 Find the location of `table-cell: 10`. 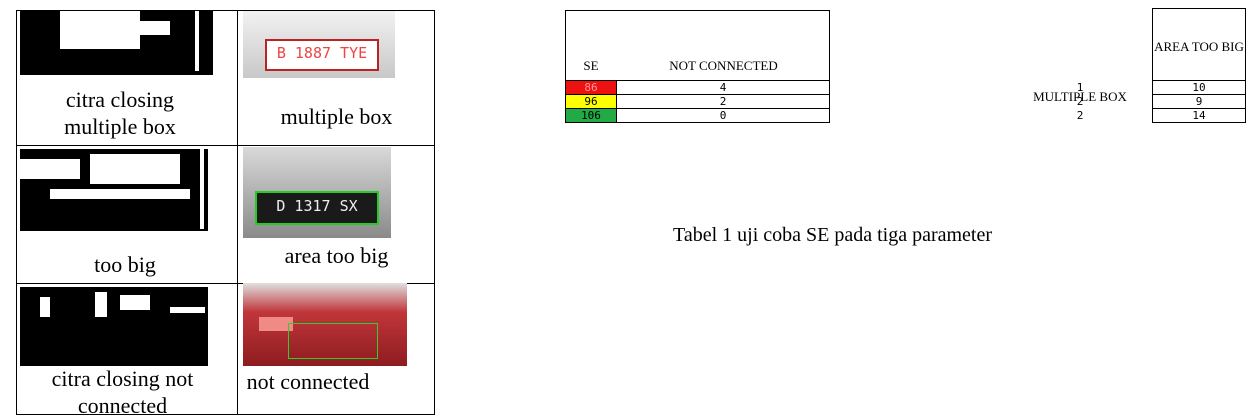

table-cell: 10 is located at coordinates (1199, 87).